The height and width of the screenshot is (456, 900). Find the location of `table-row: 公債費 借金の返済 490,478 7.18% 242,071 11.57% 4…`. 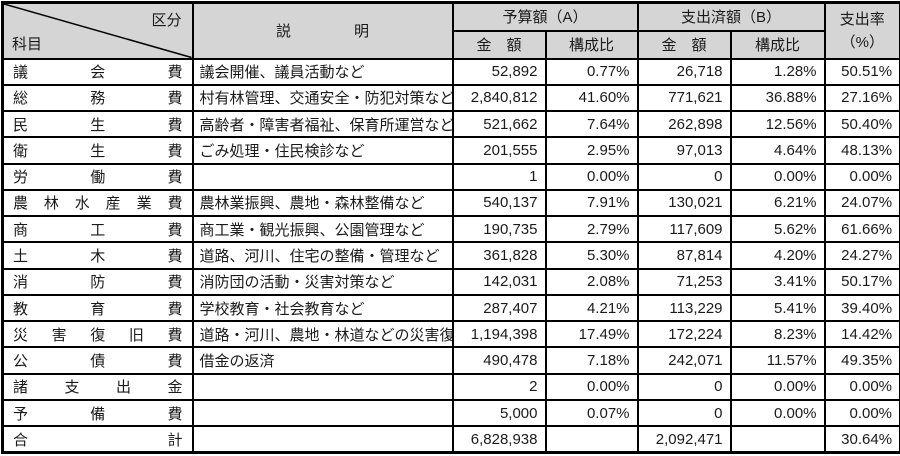

table-row: 公債費 借金の返済 490,478 7.18% 242,071 11.57% 4… is located at coordinates (451, 360).